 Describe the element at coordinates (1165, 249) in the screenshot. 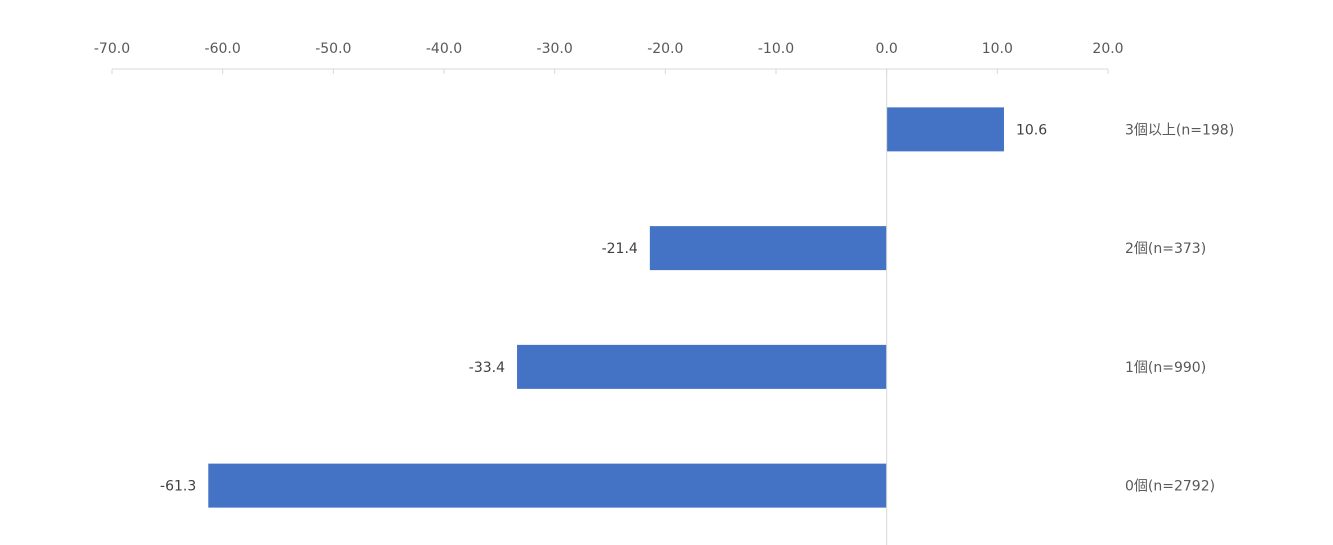

I see `category-label: 2個(n=373)` at that location.